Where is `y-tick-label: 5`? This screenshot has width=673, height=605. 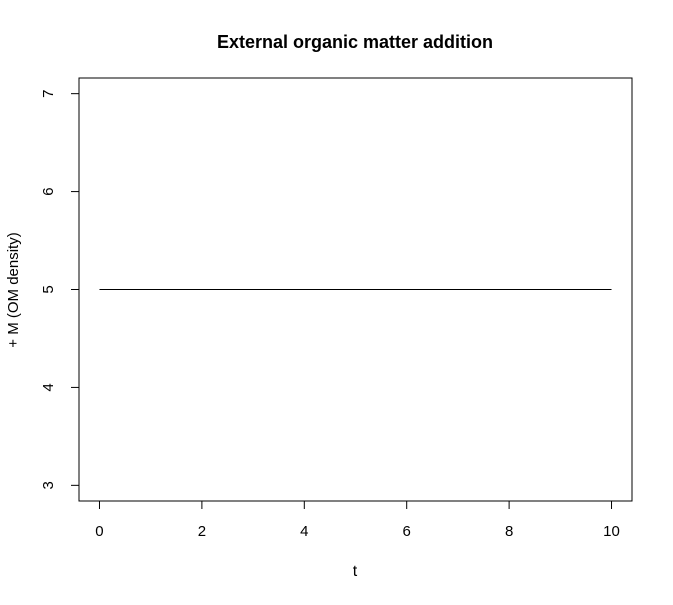
y-tick-label: 5 is located at coordinates (48, 289).